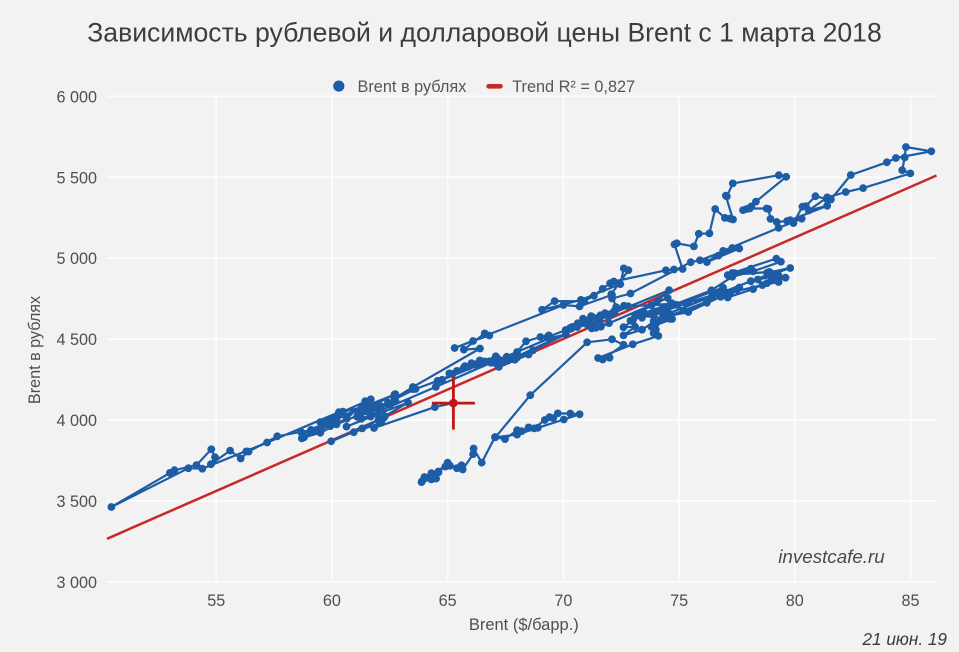  I want to click on svg-text: 3 000, so click(76, 583).